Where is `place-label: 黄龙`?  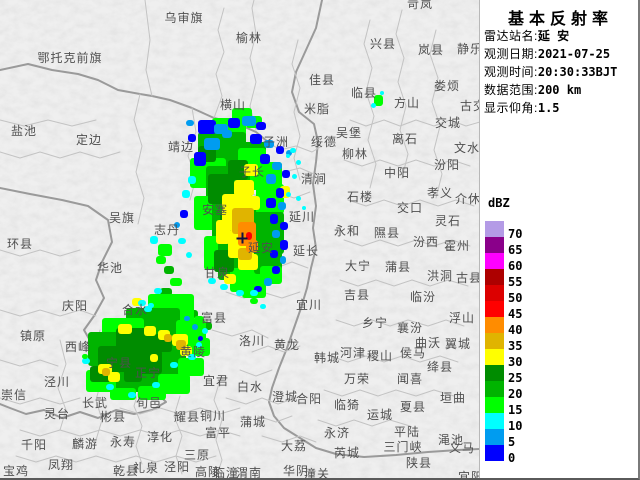
place-label: 黄龙 is located at coordinates (287, 345).